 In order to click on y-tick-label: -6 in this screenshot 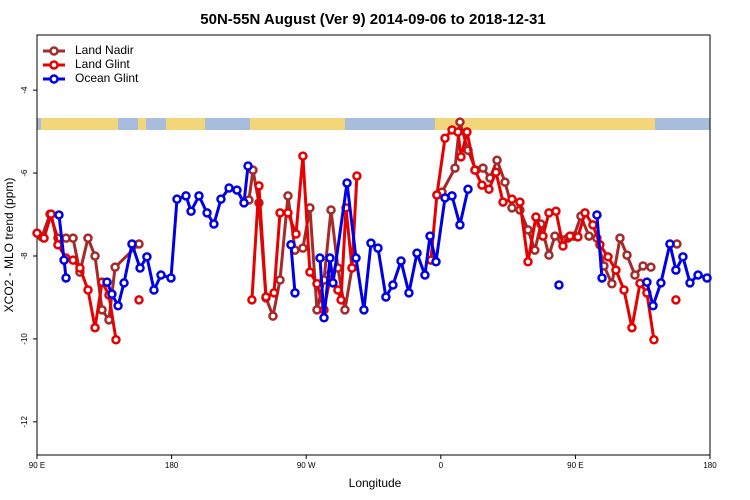, I will do `click(24, 173)`.